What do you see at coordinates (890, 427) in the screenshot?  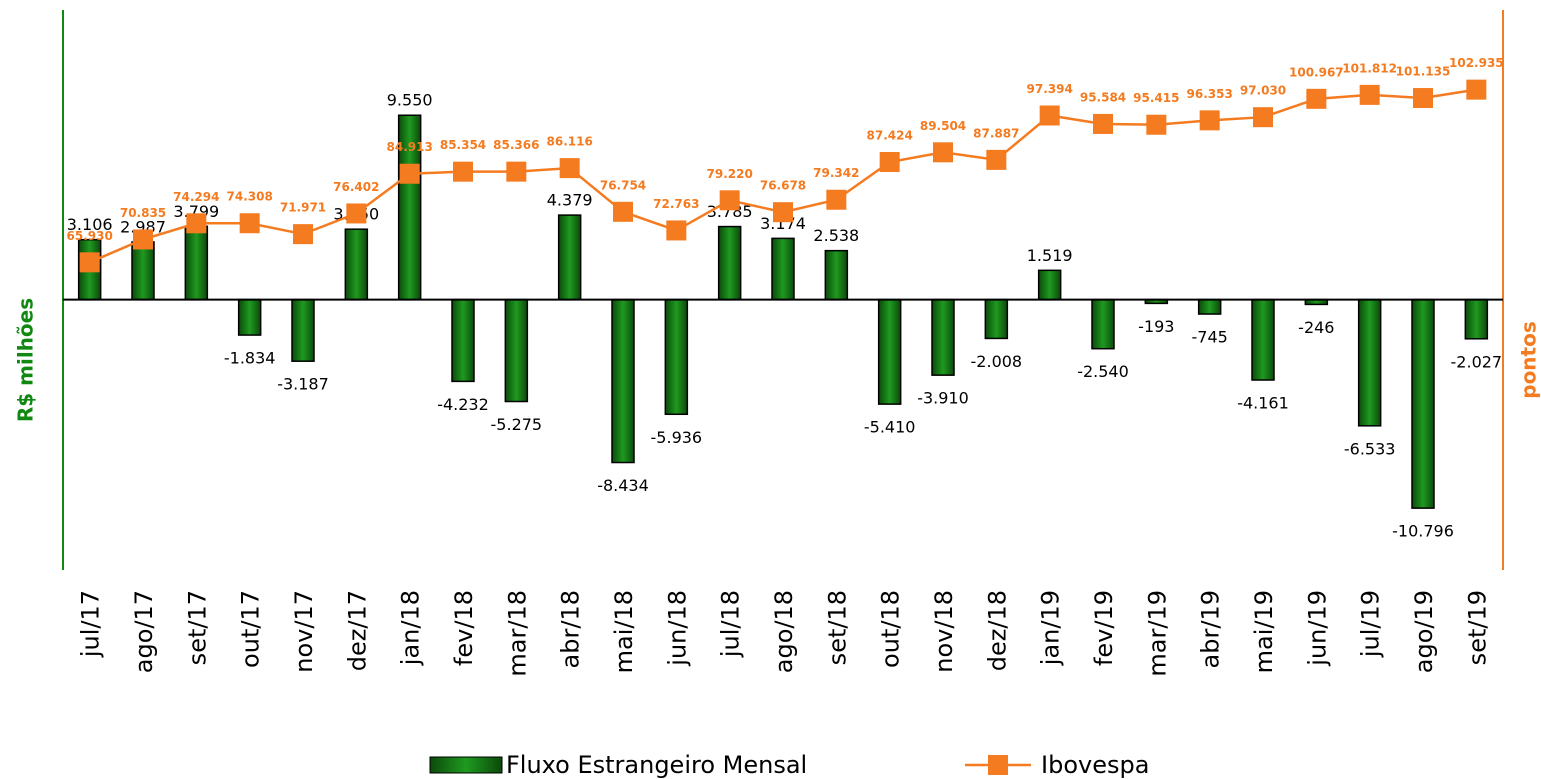 I see `bar-value-label: -5.410` at bounding box center [890, 427].